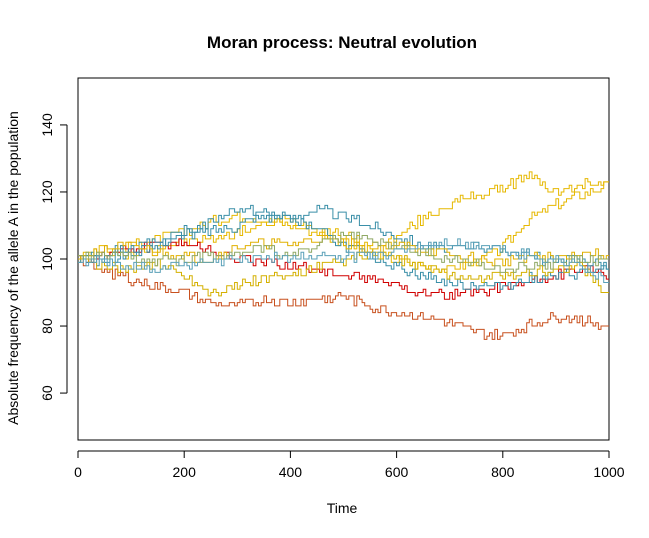  Describe the element at coordinates (608, 472) in the screenshot. I see `x-tick-label: 1000` at that location.